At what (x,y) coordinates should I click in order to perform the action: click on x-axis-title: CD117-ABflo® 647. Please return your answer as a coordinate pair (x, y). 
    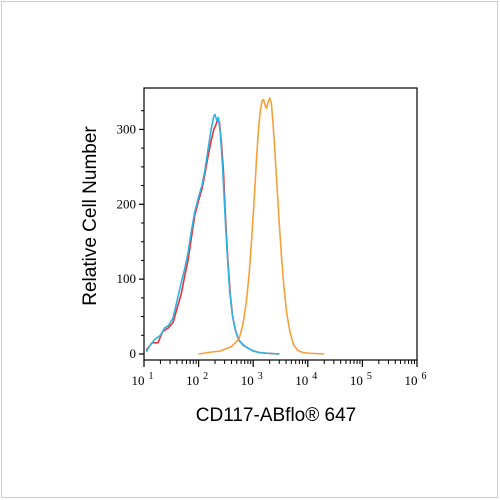
    Looking at the image, I should click on (276, 415).